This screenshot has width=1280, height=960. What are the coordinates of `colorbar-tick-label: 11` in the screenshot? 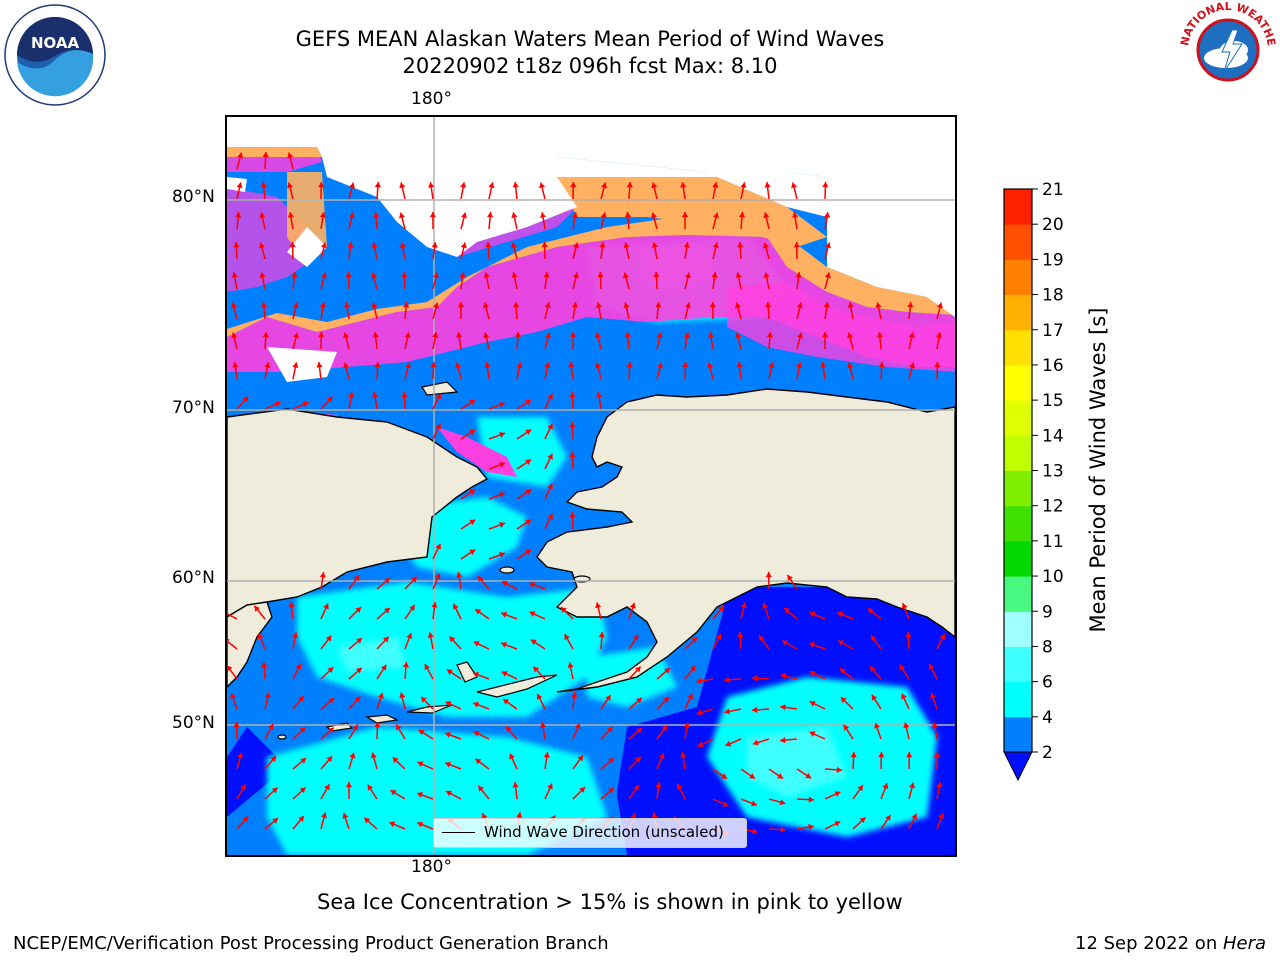 It's located at (1053, 542).